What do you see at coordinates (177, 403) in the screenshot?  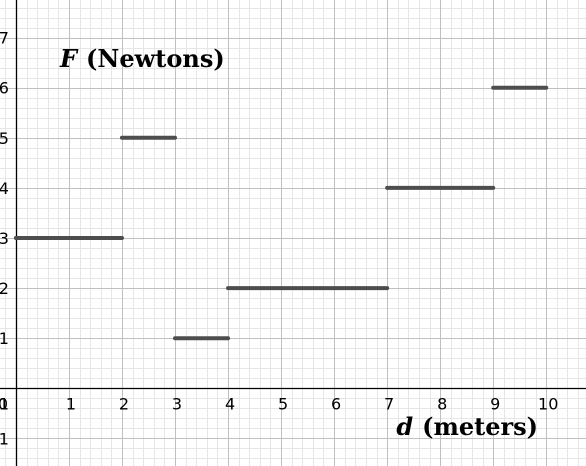 I see `x-tick-label: 3` at bounding box center [177, 403].